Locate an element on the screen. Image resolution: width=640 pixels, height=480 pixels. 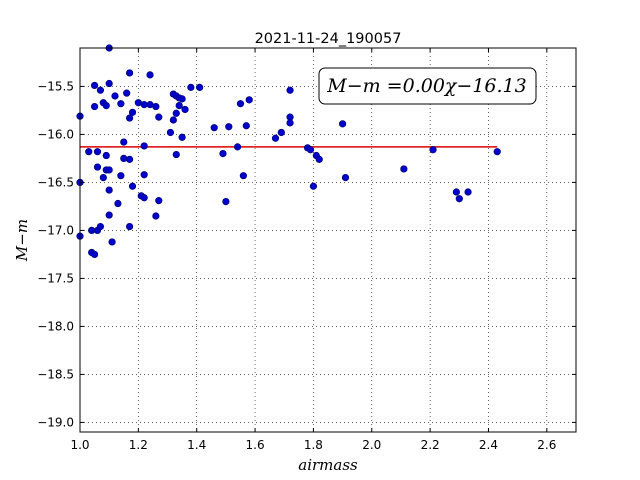
y-tick-label: −16.5 is located at coordinates (55, 182).